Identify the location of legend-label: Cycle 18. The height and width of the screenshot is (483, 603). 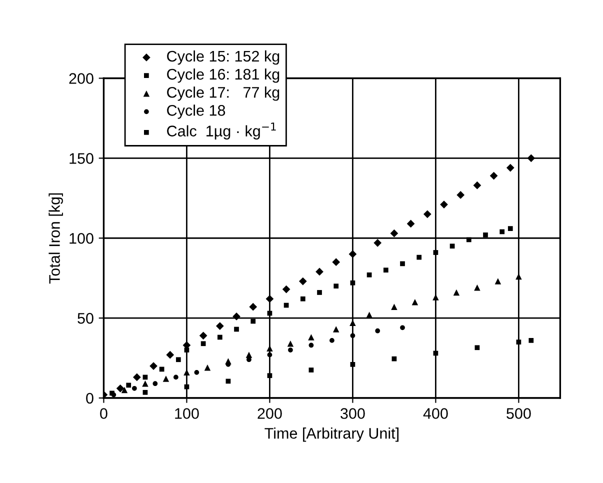
(196, 111).